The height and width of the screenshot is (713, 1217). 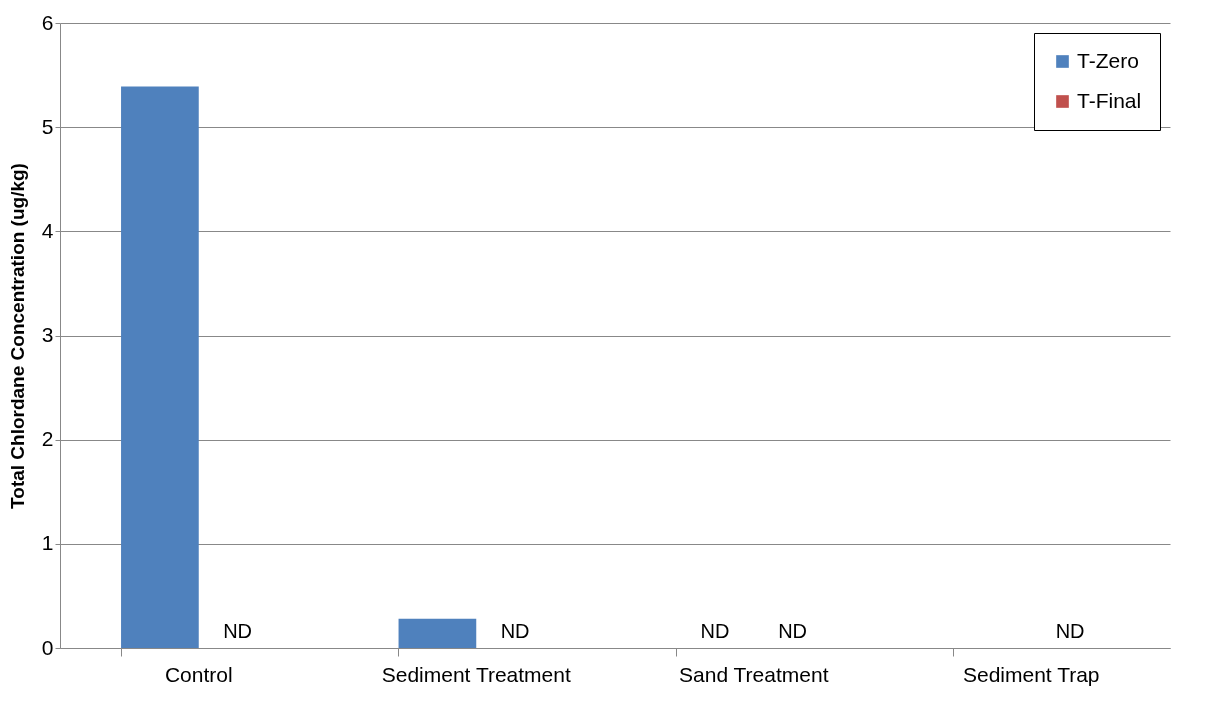 I want to click on legend-label: T-Final, so click(x=1109, y=100).